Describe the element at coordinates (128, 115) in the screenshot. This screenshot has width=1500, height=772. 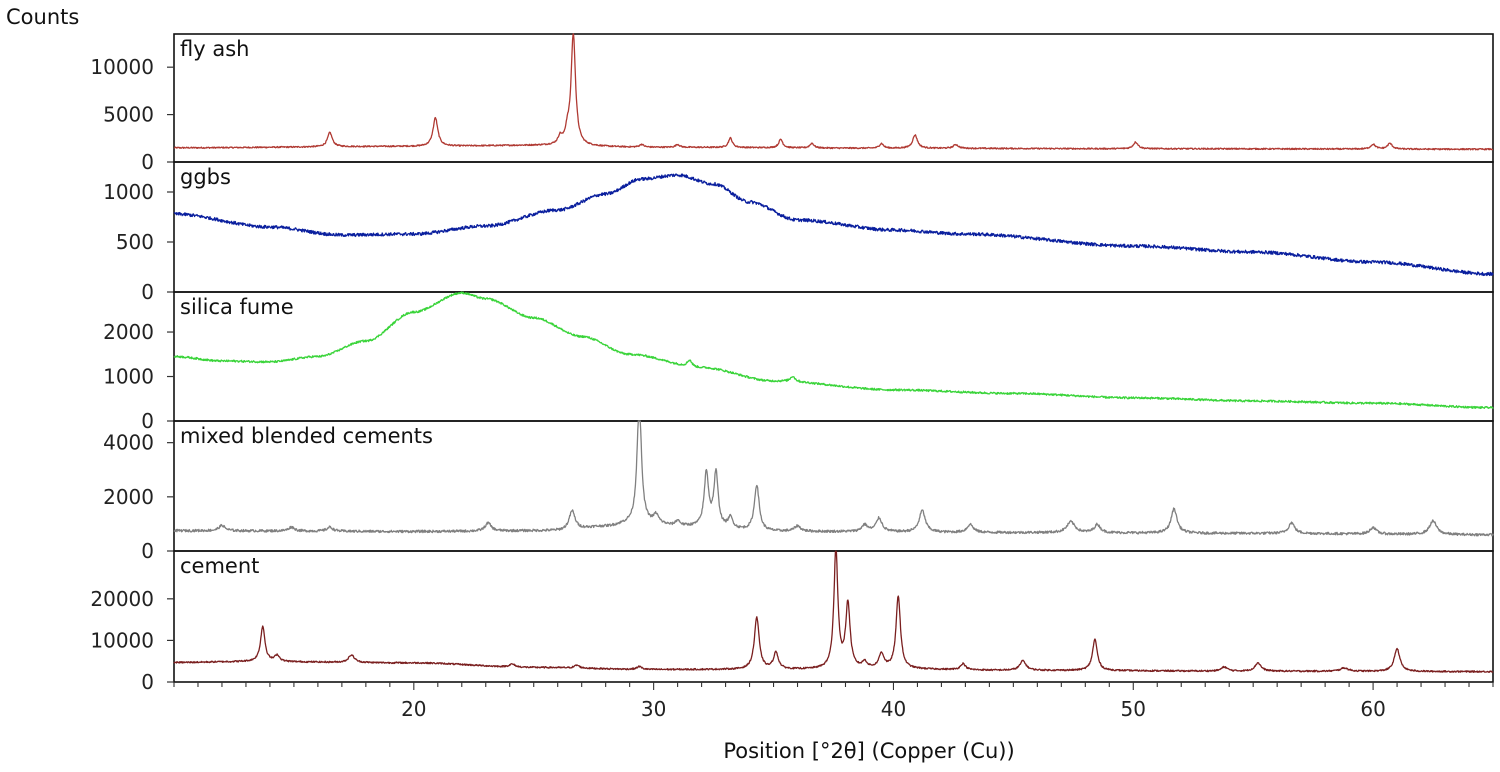
I see `y-tick-label: 5000` at that location.